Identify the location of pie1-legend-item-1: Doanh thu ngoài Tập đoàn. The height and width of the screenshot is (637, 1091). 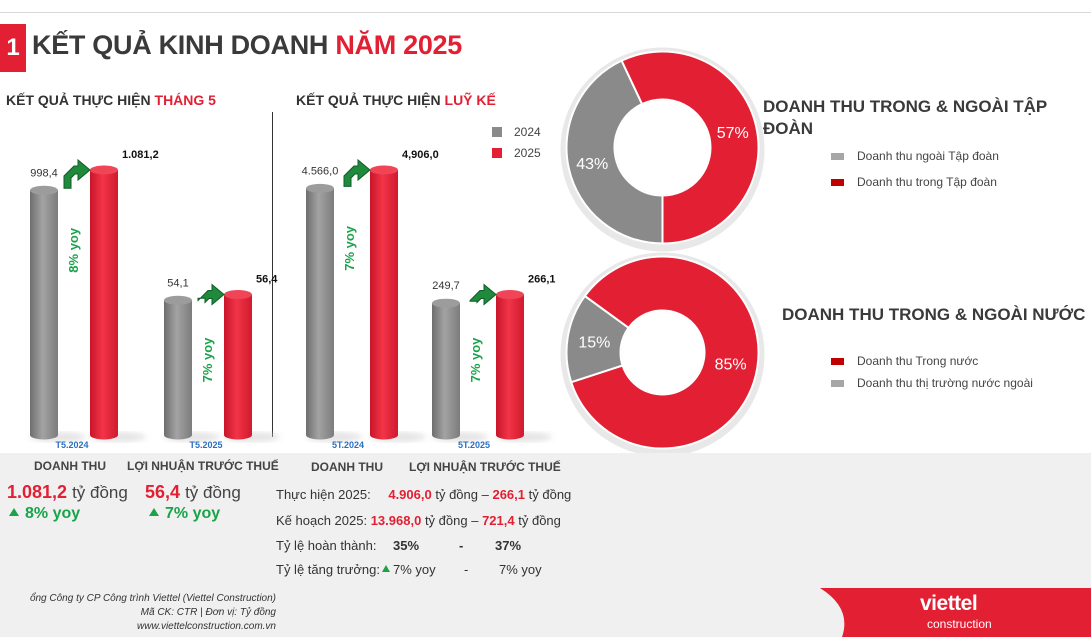
(915, 156).